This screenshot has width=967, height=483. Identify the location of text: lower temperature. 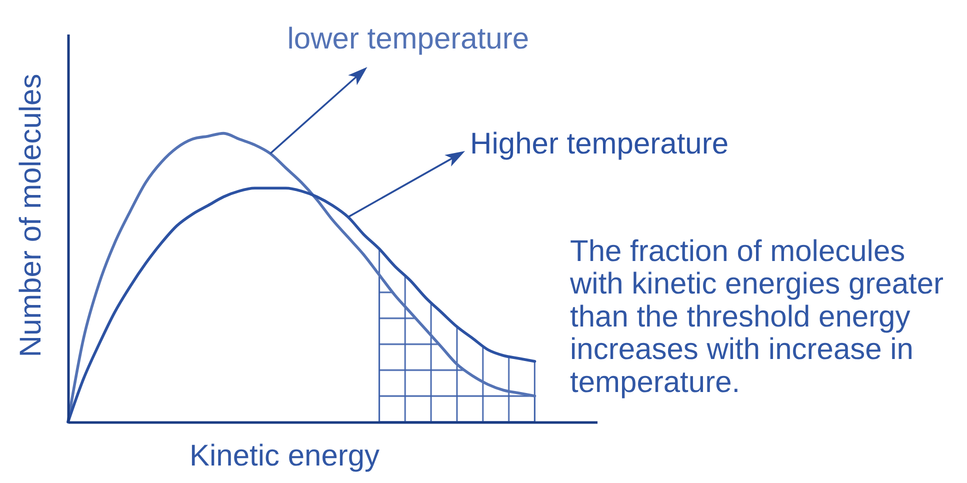
(408, 39).